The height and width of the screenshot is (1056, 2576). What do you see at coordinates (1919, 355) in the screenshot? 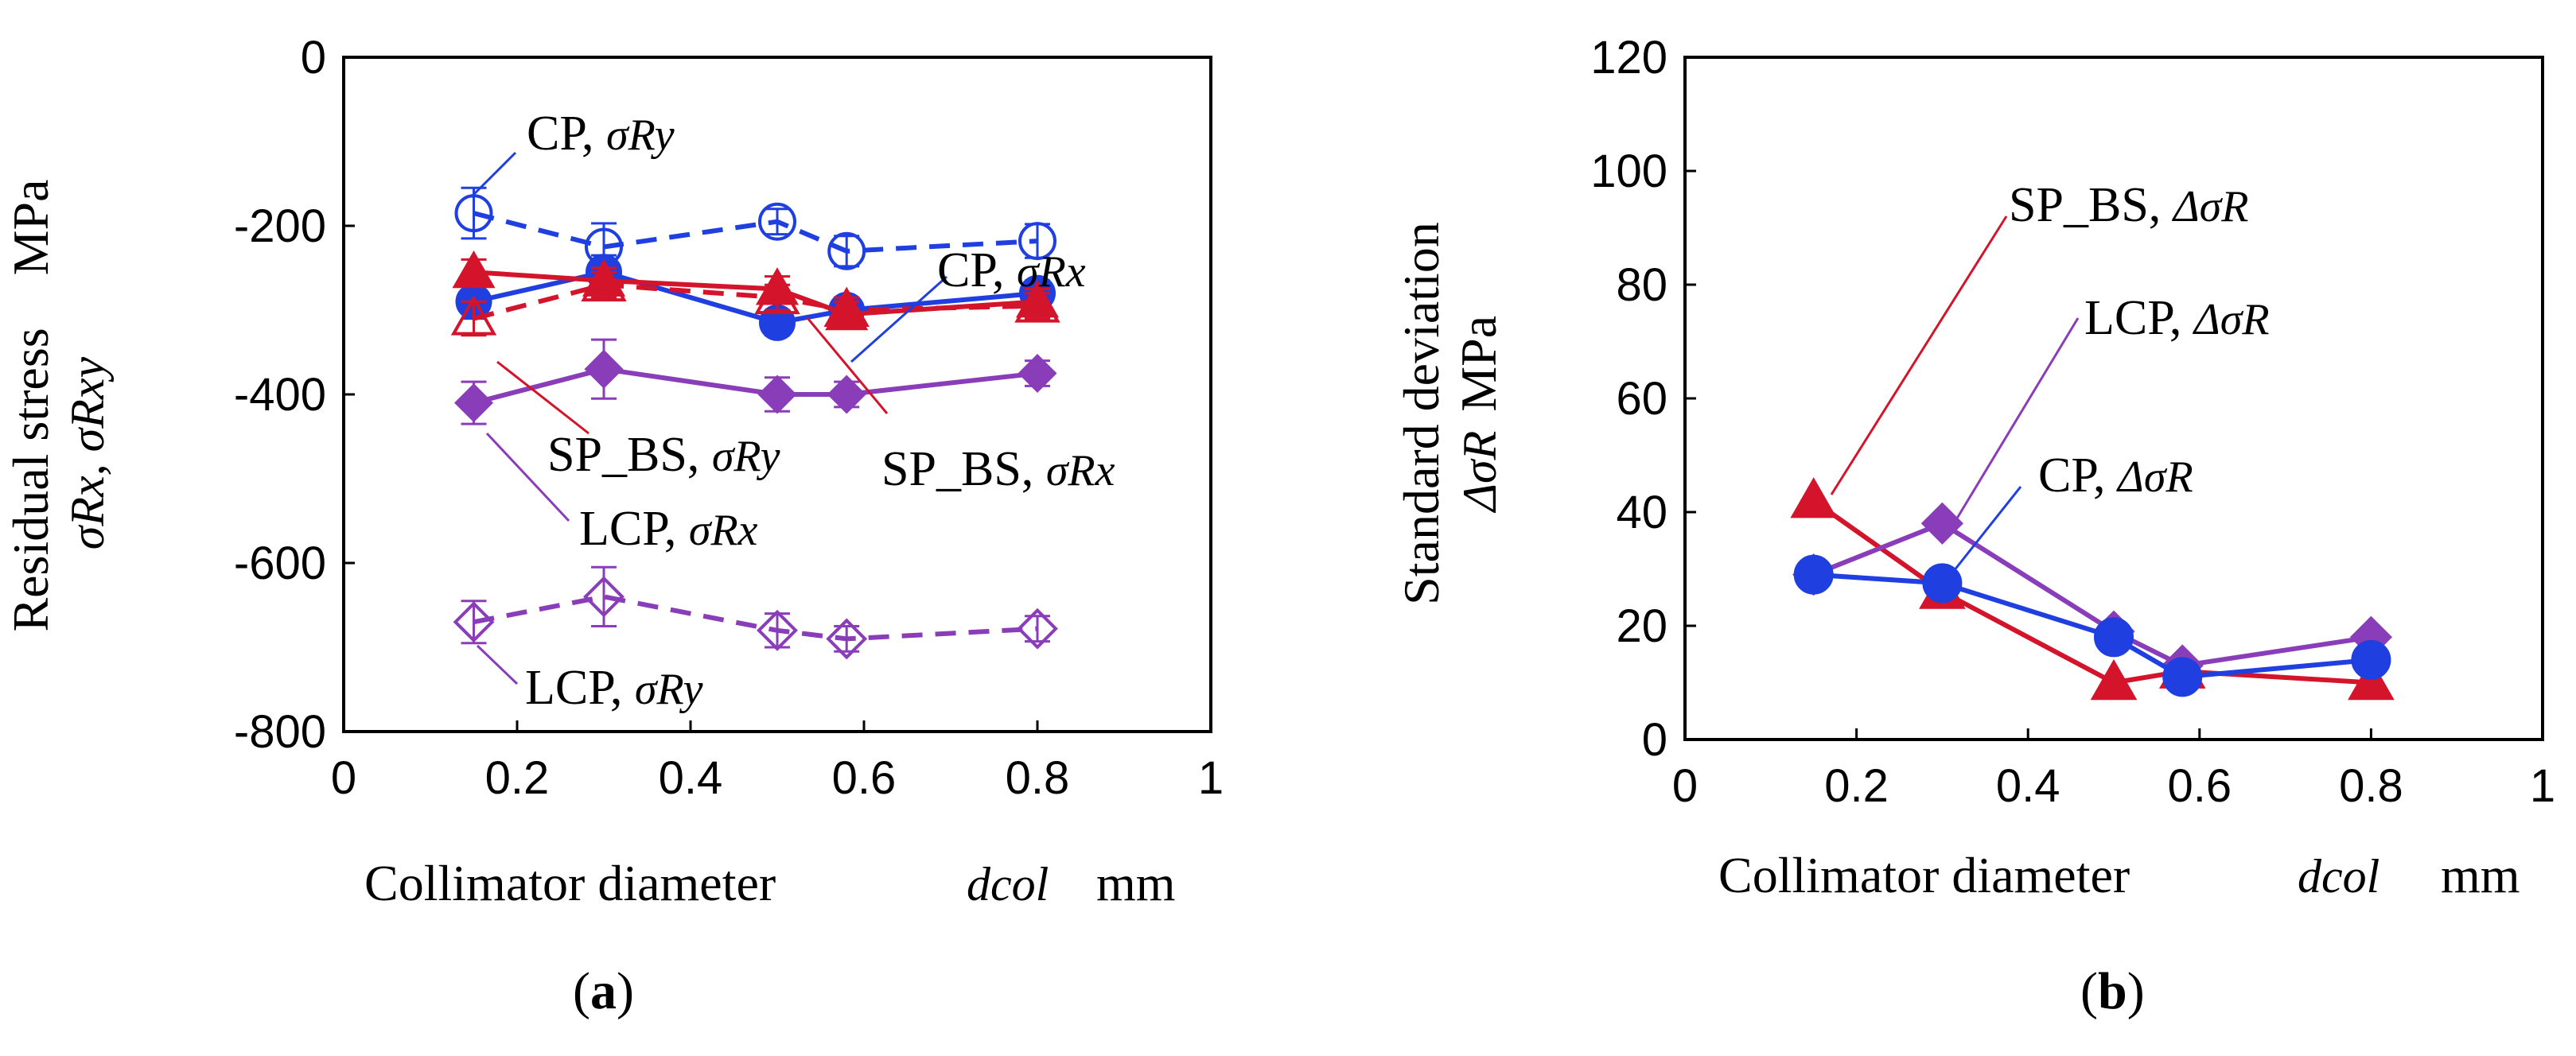
I see `leader-sp-bs-b` at bounding box center [1919, 355].